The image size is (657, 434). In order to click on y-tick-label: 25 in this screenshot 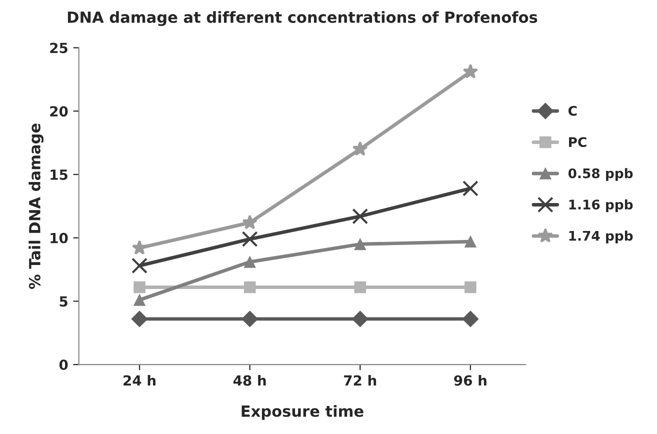, I will do `click(59, 48)`.